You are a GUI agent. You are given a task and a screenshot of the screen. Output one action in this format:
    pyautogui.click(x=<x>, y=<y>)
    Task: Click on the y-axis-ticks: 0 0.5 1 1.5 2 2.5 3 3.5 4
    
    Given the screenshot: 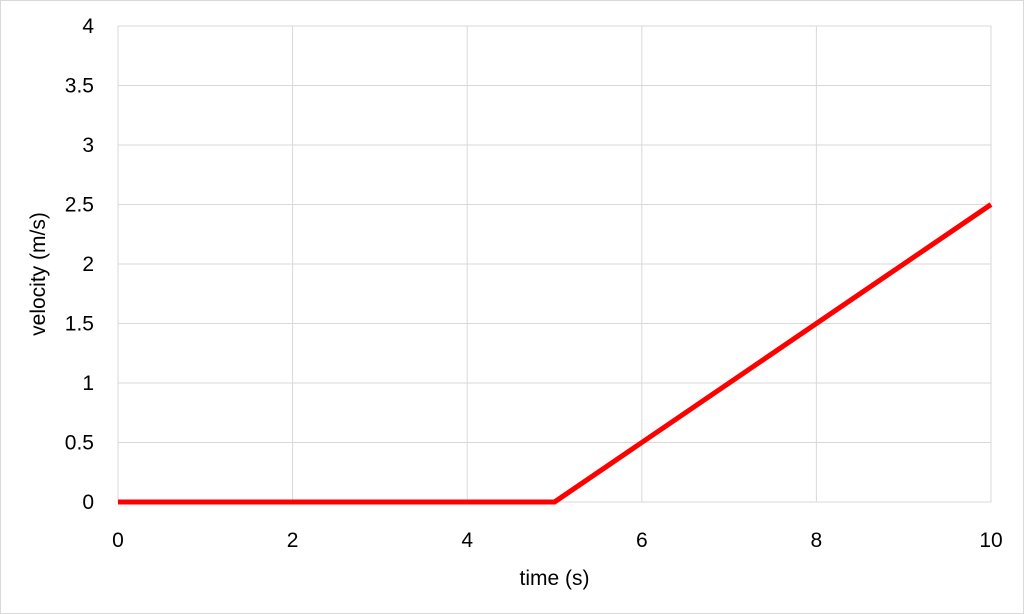 What is the action you would take?
    pyautogui.click(x=80, y=264)
    